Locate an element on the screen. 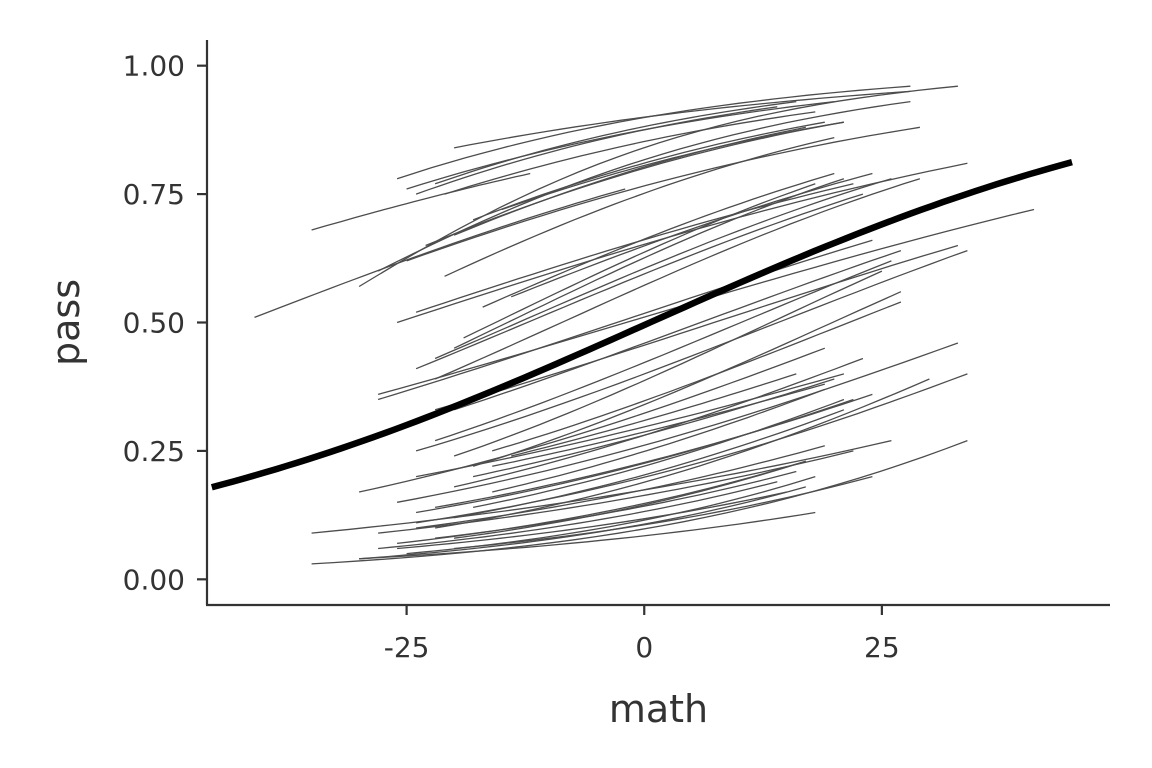  y-tick-label: 1.00 is located at coordinates (154, 66).